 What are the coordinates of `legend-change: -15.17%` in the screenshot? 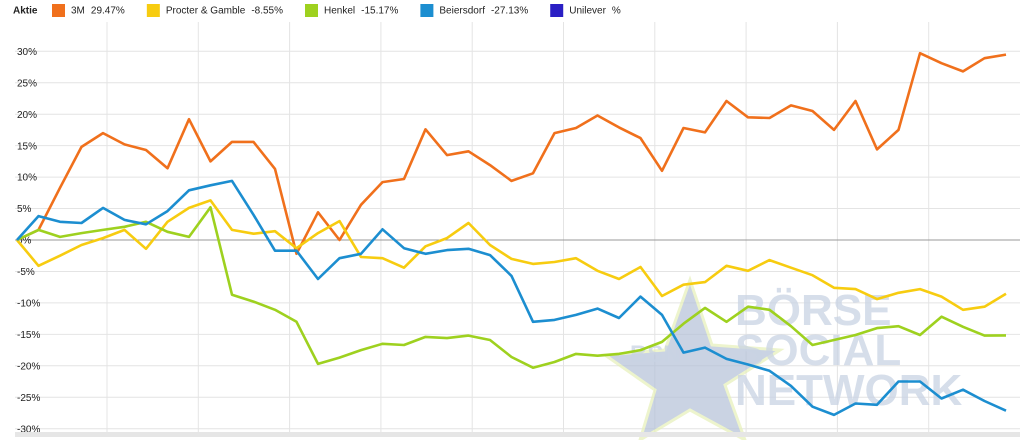 It's located at (379, 11).